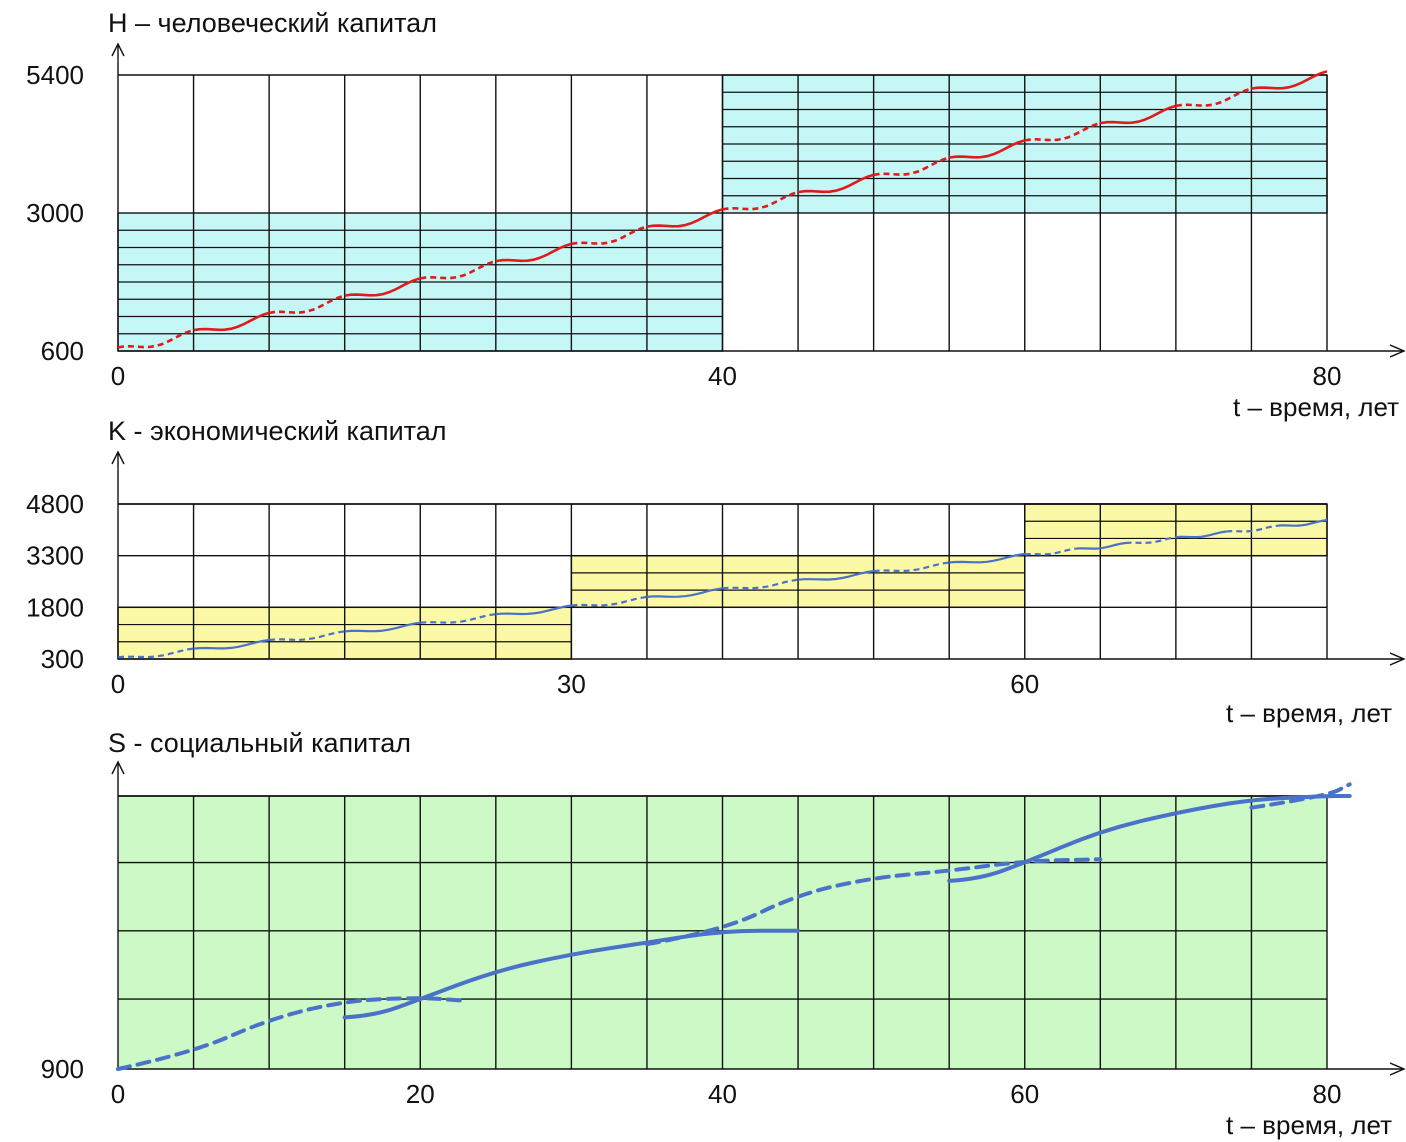 The image size is (1406, 1142). I want to click on x-tick-label: 20, so click(420, 1094).